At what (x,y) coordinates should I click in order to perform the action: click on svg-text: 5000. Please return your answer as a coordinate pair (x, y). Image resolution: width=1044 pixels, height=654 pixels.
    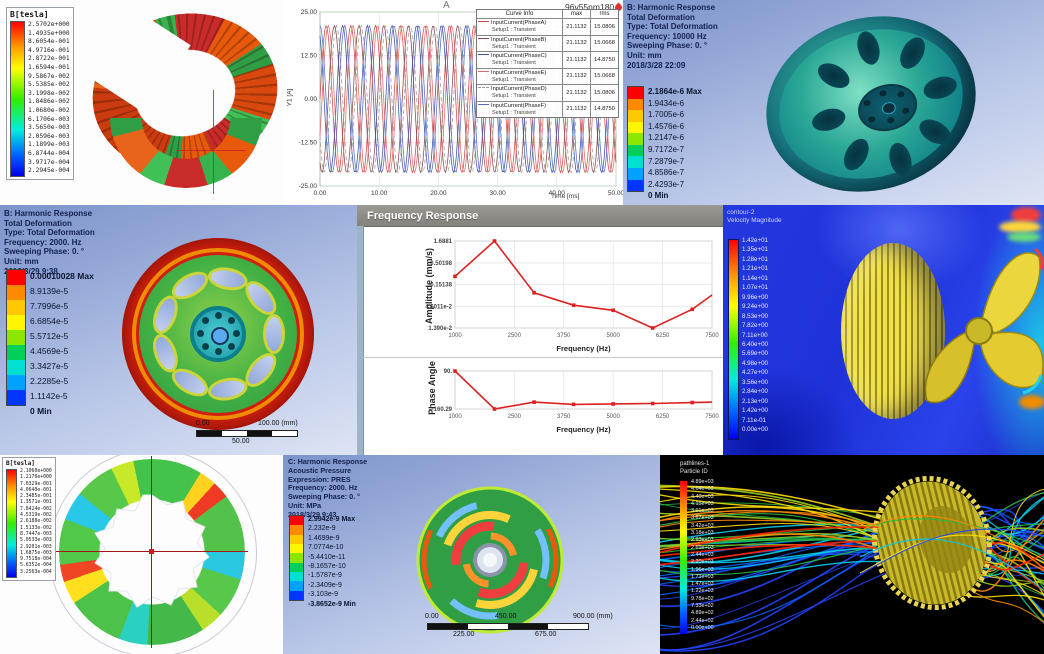
    Looking at the image, I should click on (613, 417).